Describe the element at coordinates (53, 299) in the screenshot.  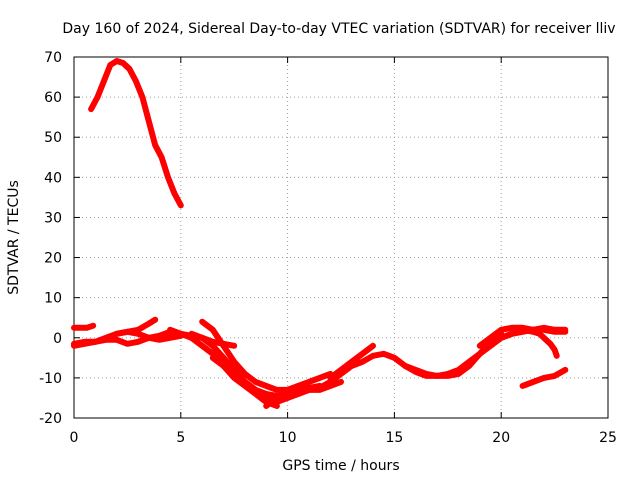
I see `y-tick-label: 10` at that location.